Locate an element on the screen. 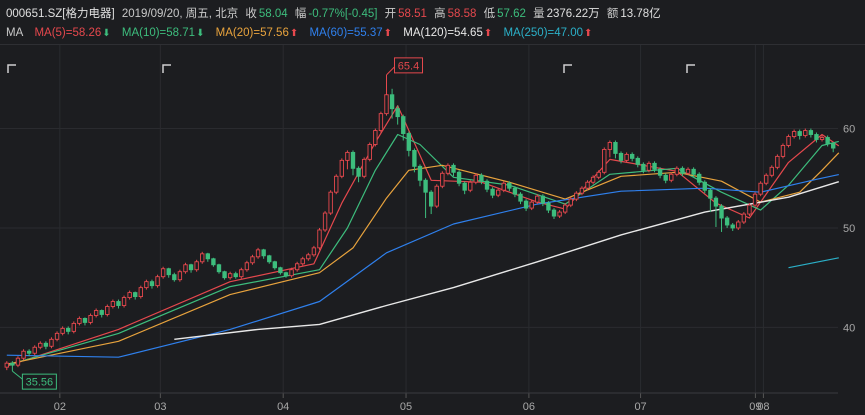 This screenshot has width=865, height=415. open-label: 开 is located at coordinates (390, 14).